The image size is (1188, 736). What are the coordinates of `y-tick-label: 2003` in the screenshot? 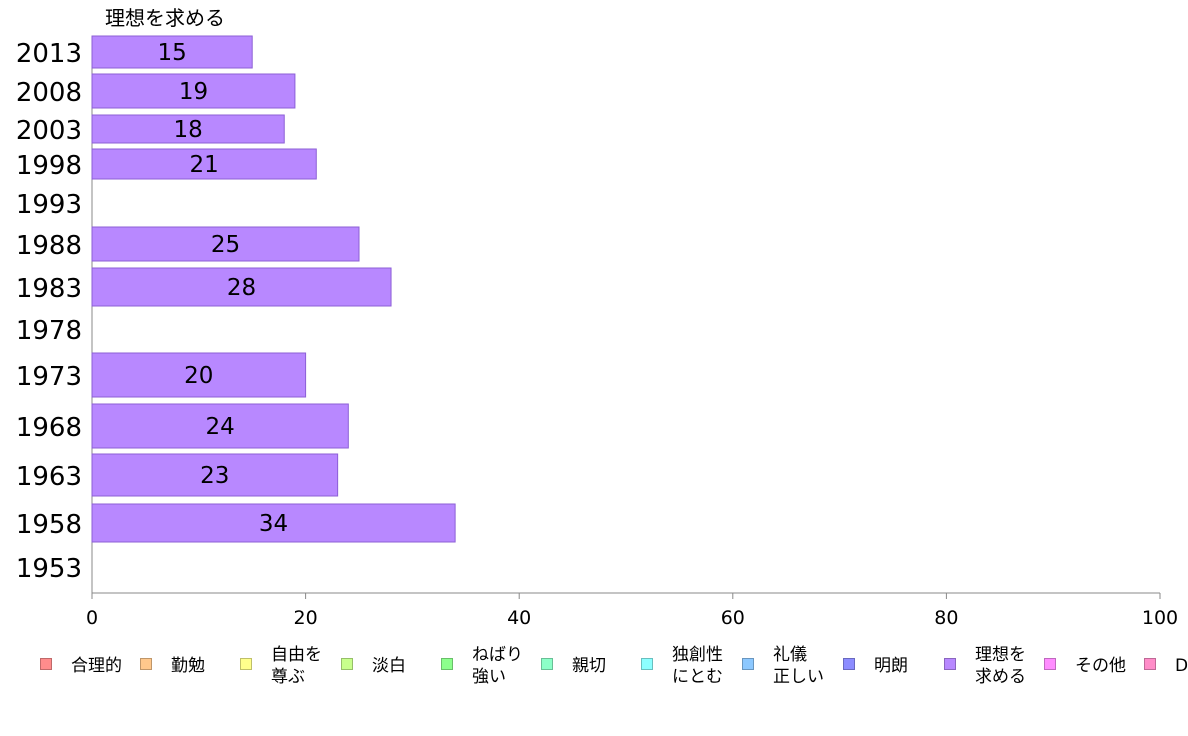 It's located at (49, 131).